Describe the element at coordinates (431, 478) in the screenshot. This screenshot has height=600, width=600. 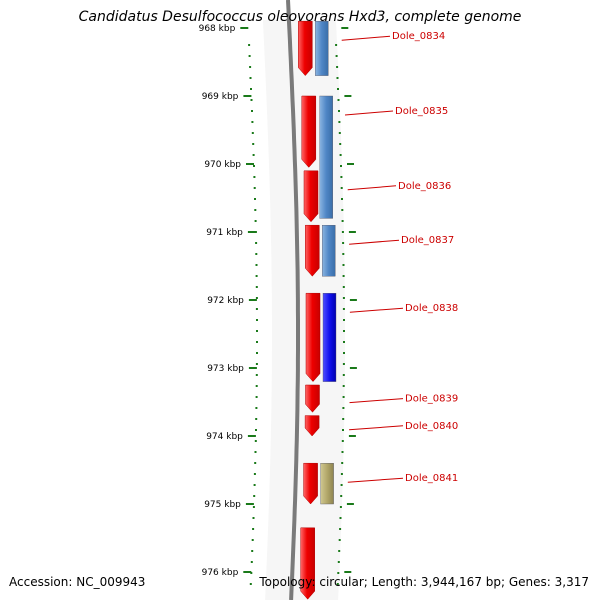
I see `gene-label: Dole_0841` at that location.